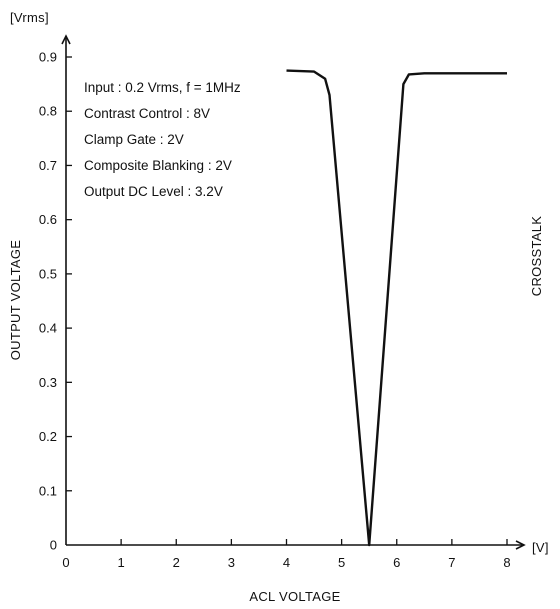 The image size is (560, 609). What do you see at coordinates (48, 490) in the screenshot?
I see `y-tick-label: 0.1` at bounding box center [48, 490].